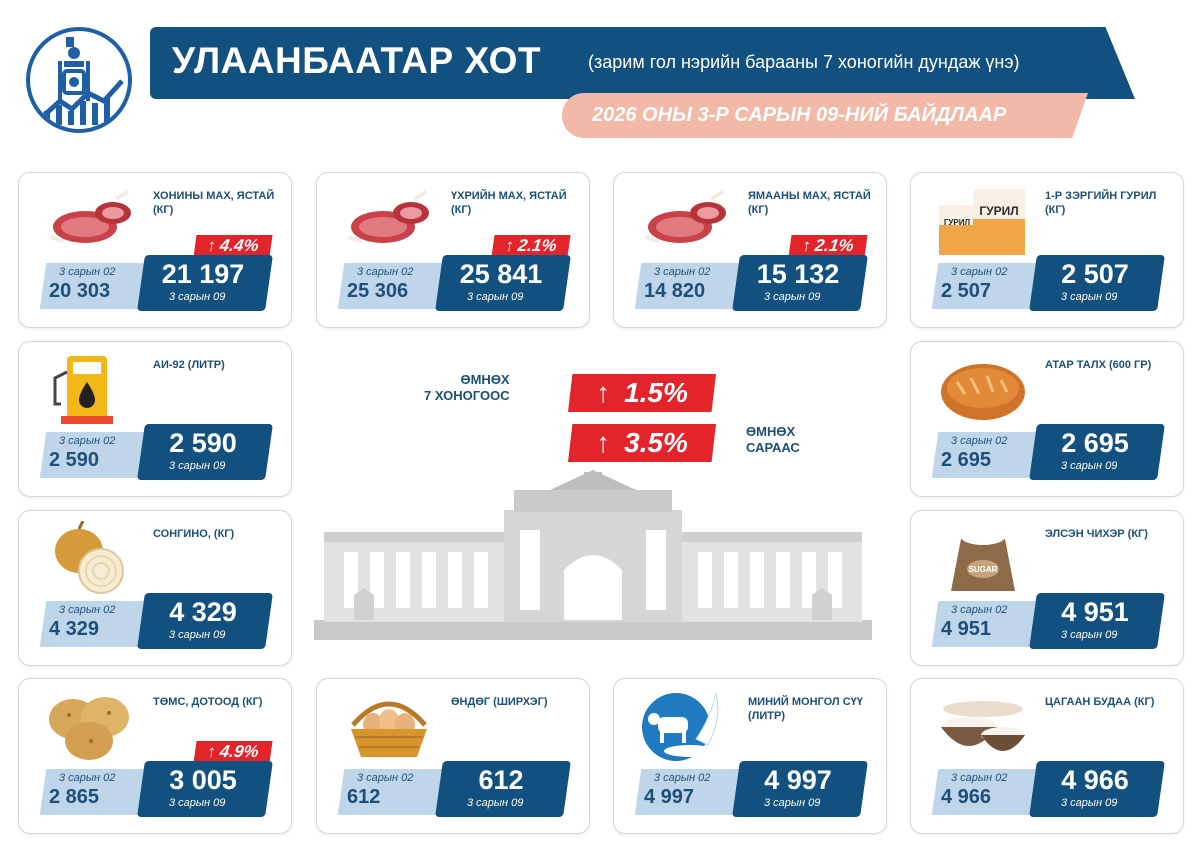 This screenshot has height=848, width=1199. What do you see at coordinates (686, 220) in the screenshot?
I see `goat-meat-icon` at bounding box center [686, 220].